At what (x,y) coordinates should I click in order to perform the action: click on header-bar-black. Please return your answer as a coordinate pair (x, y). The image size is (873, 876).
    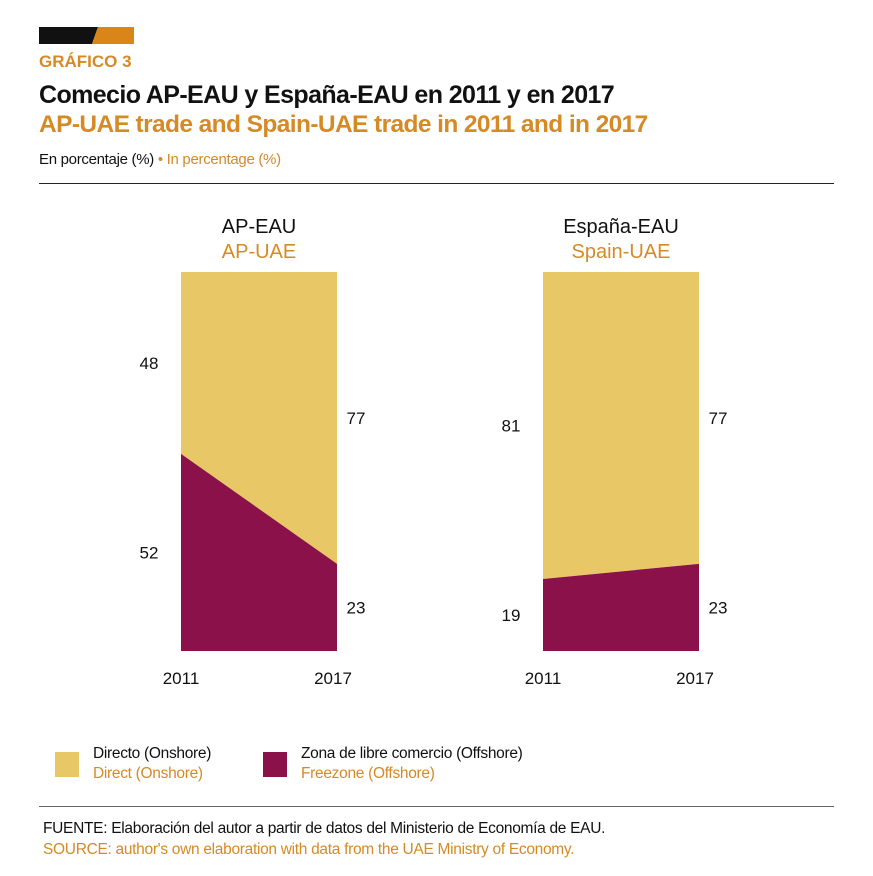
    Looking at the image, I should click on (68, 35).